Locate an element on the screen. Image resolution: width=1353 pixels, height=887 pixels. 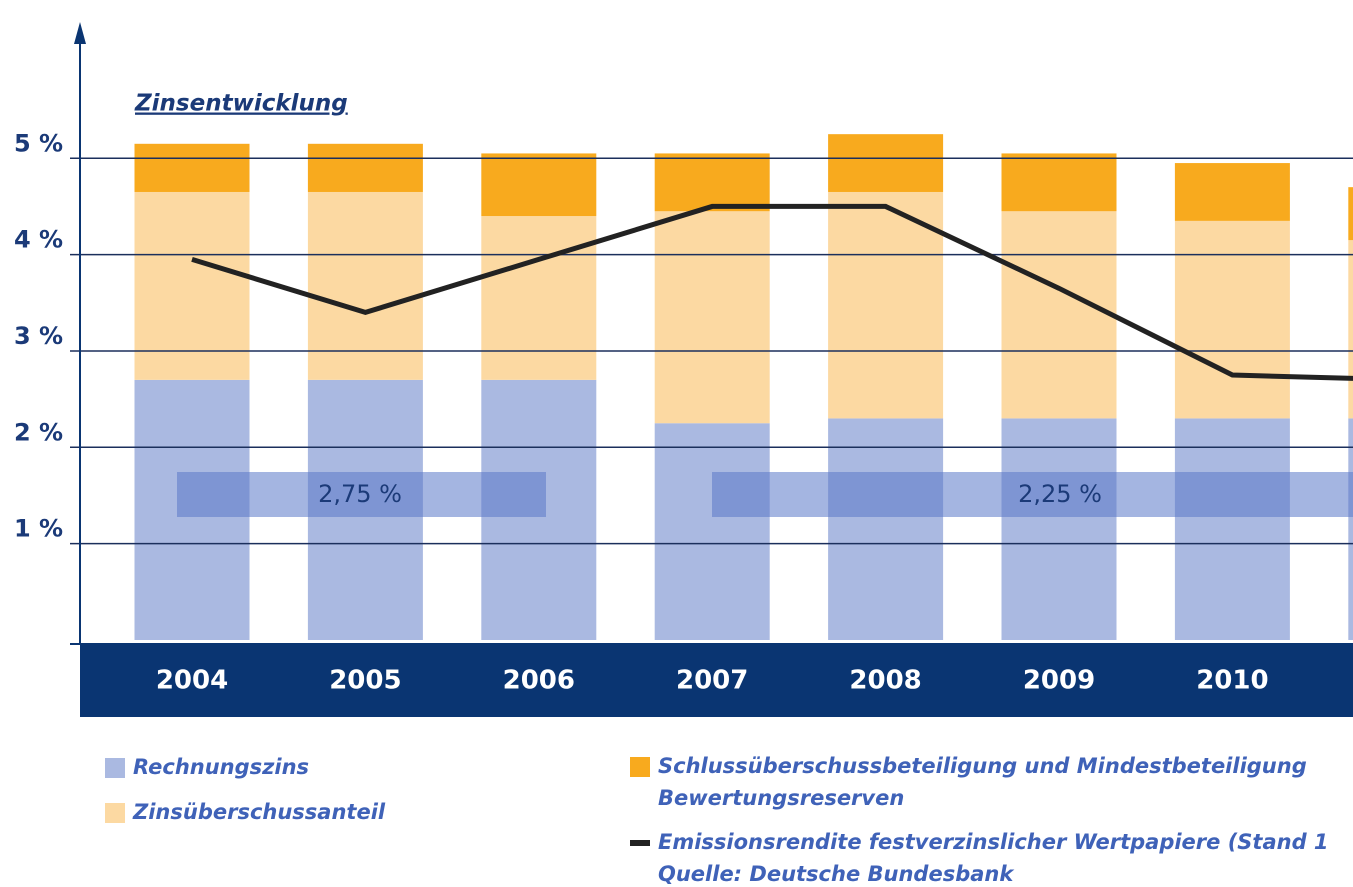
x-tick-label: 2004 is located at coordinates (192, 681).